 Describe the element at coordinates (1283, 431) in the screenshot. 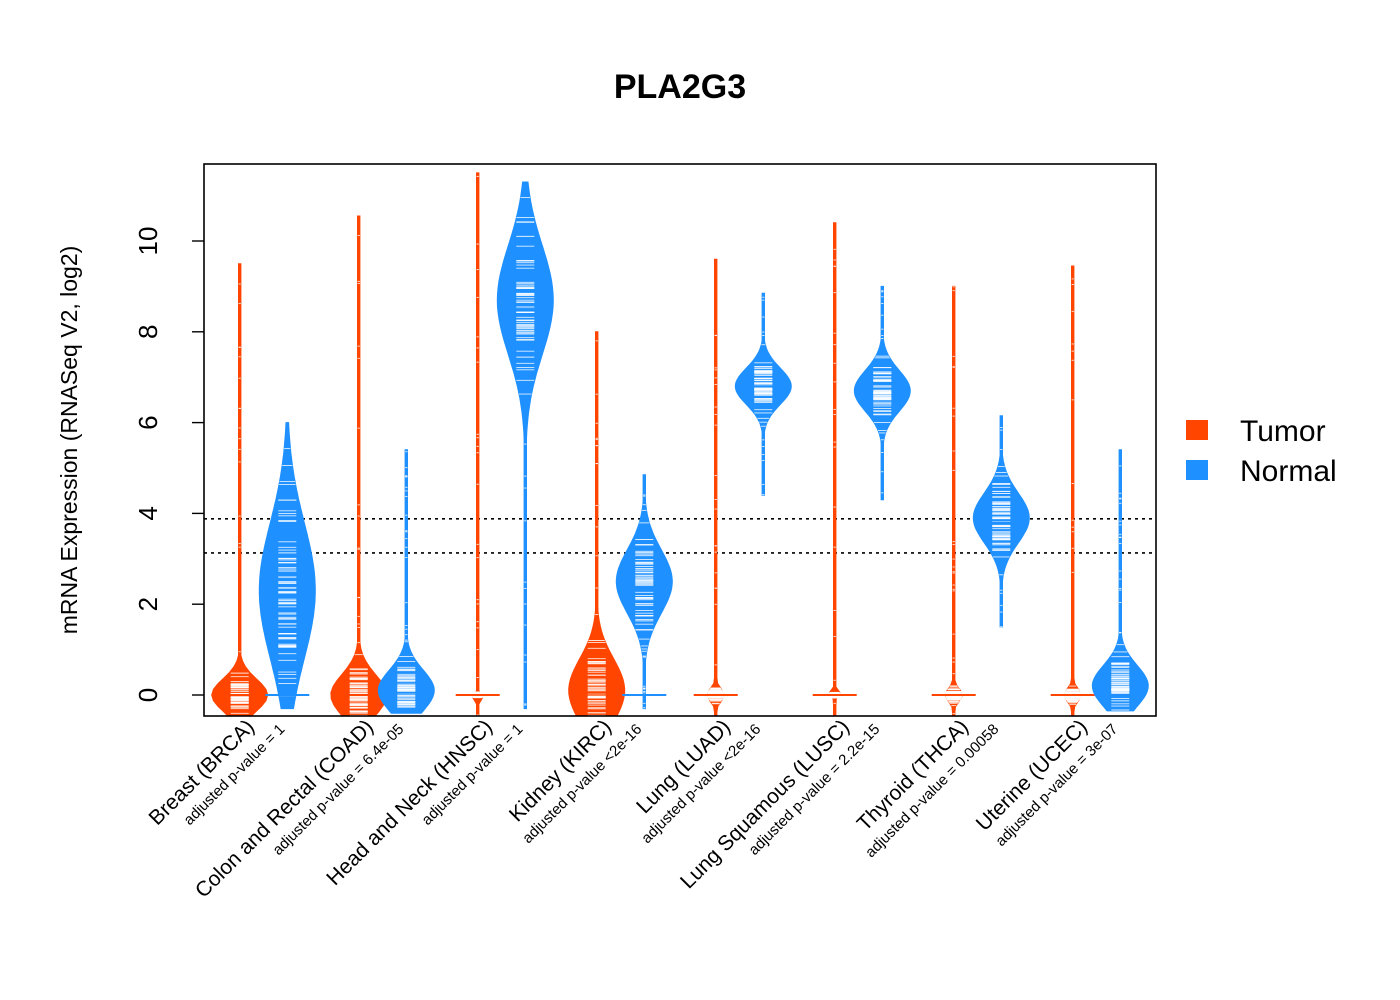

I see `legend-label-tumor: Tumor` at that location.